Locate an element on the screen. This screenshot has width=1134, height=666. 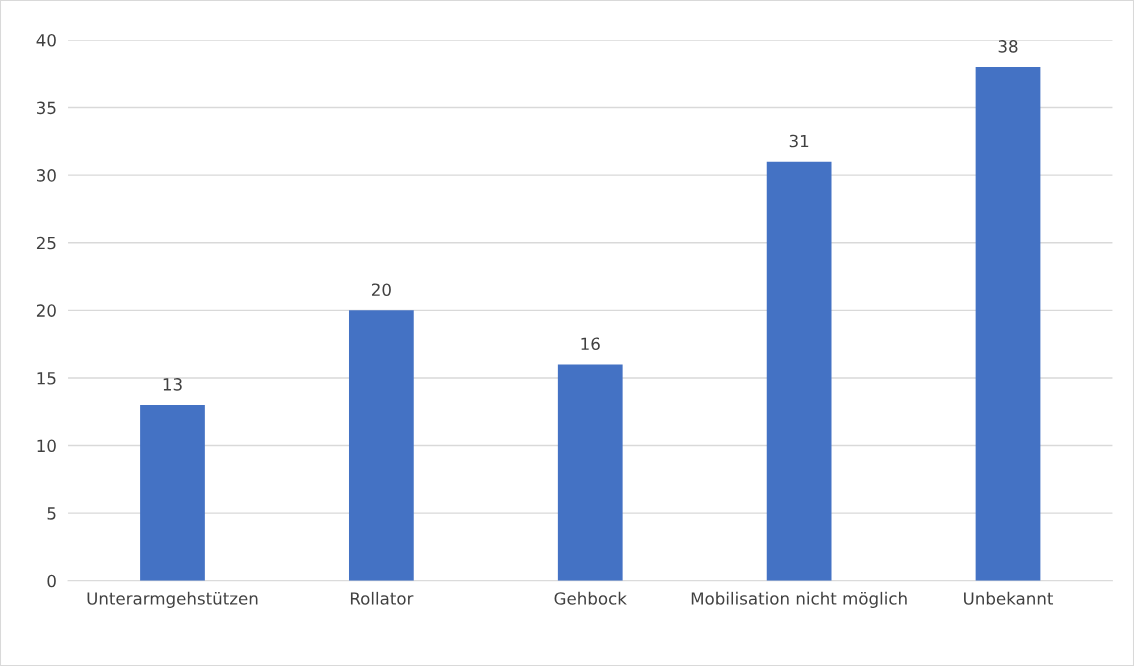
y-tick-label: 40 is located at coordinates (46, 40).